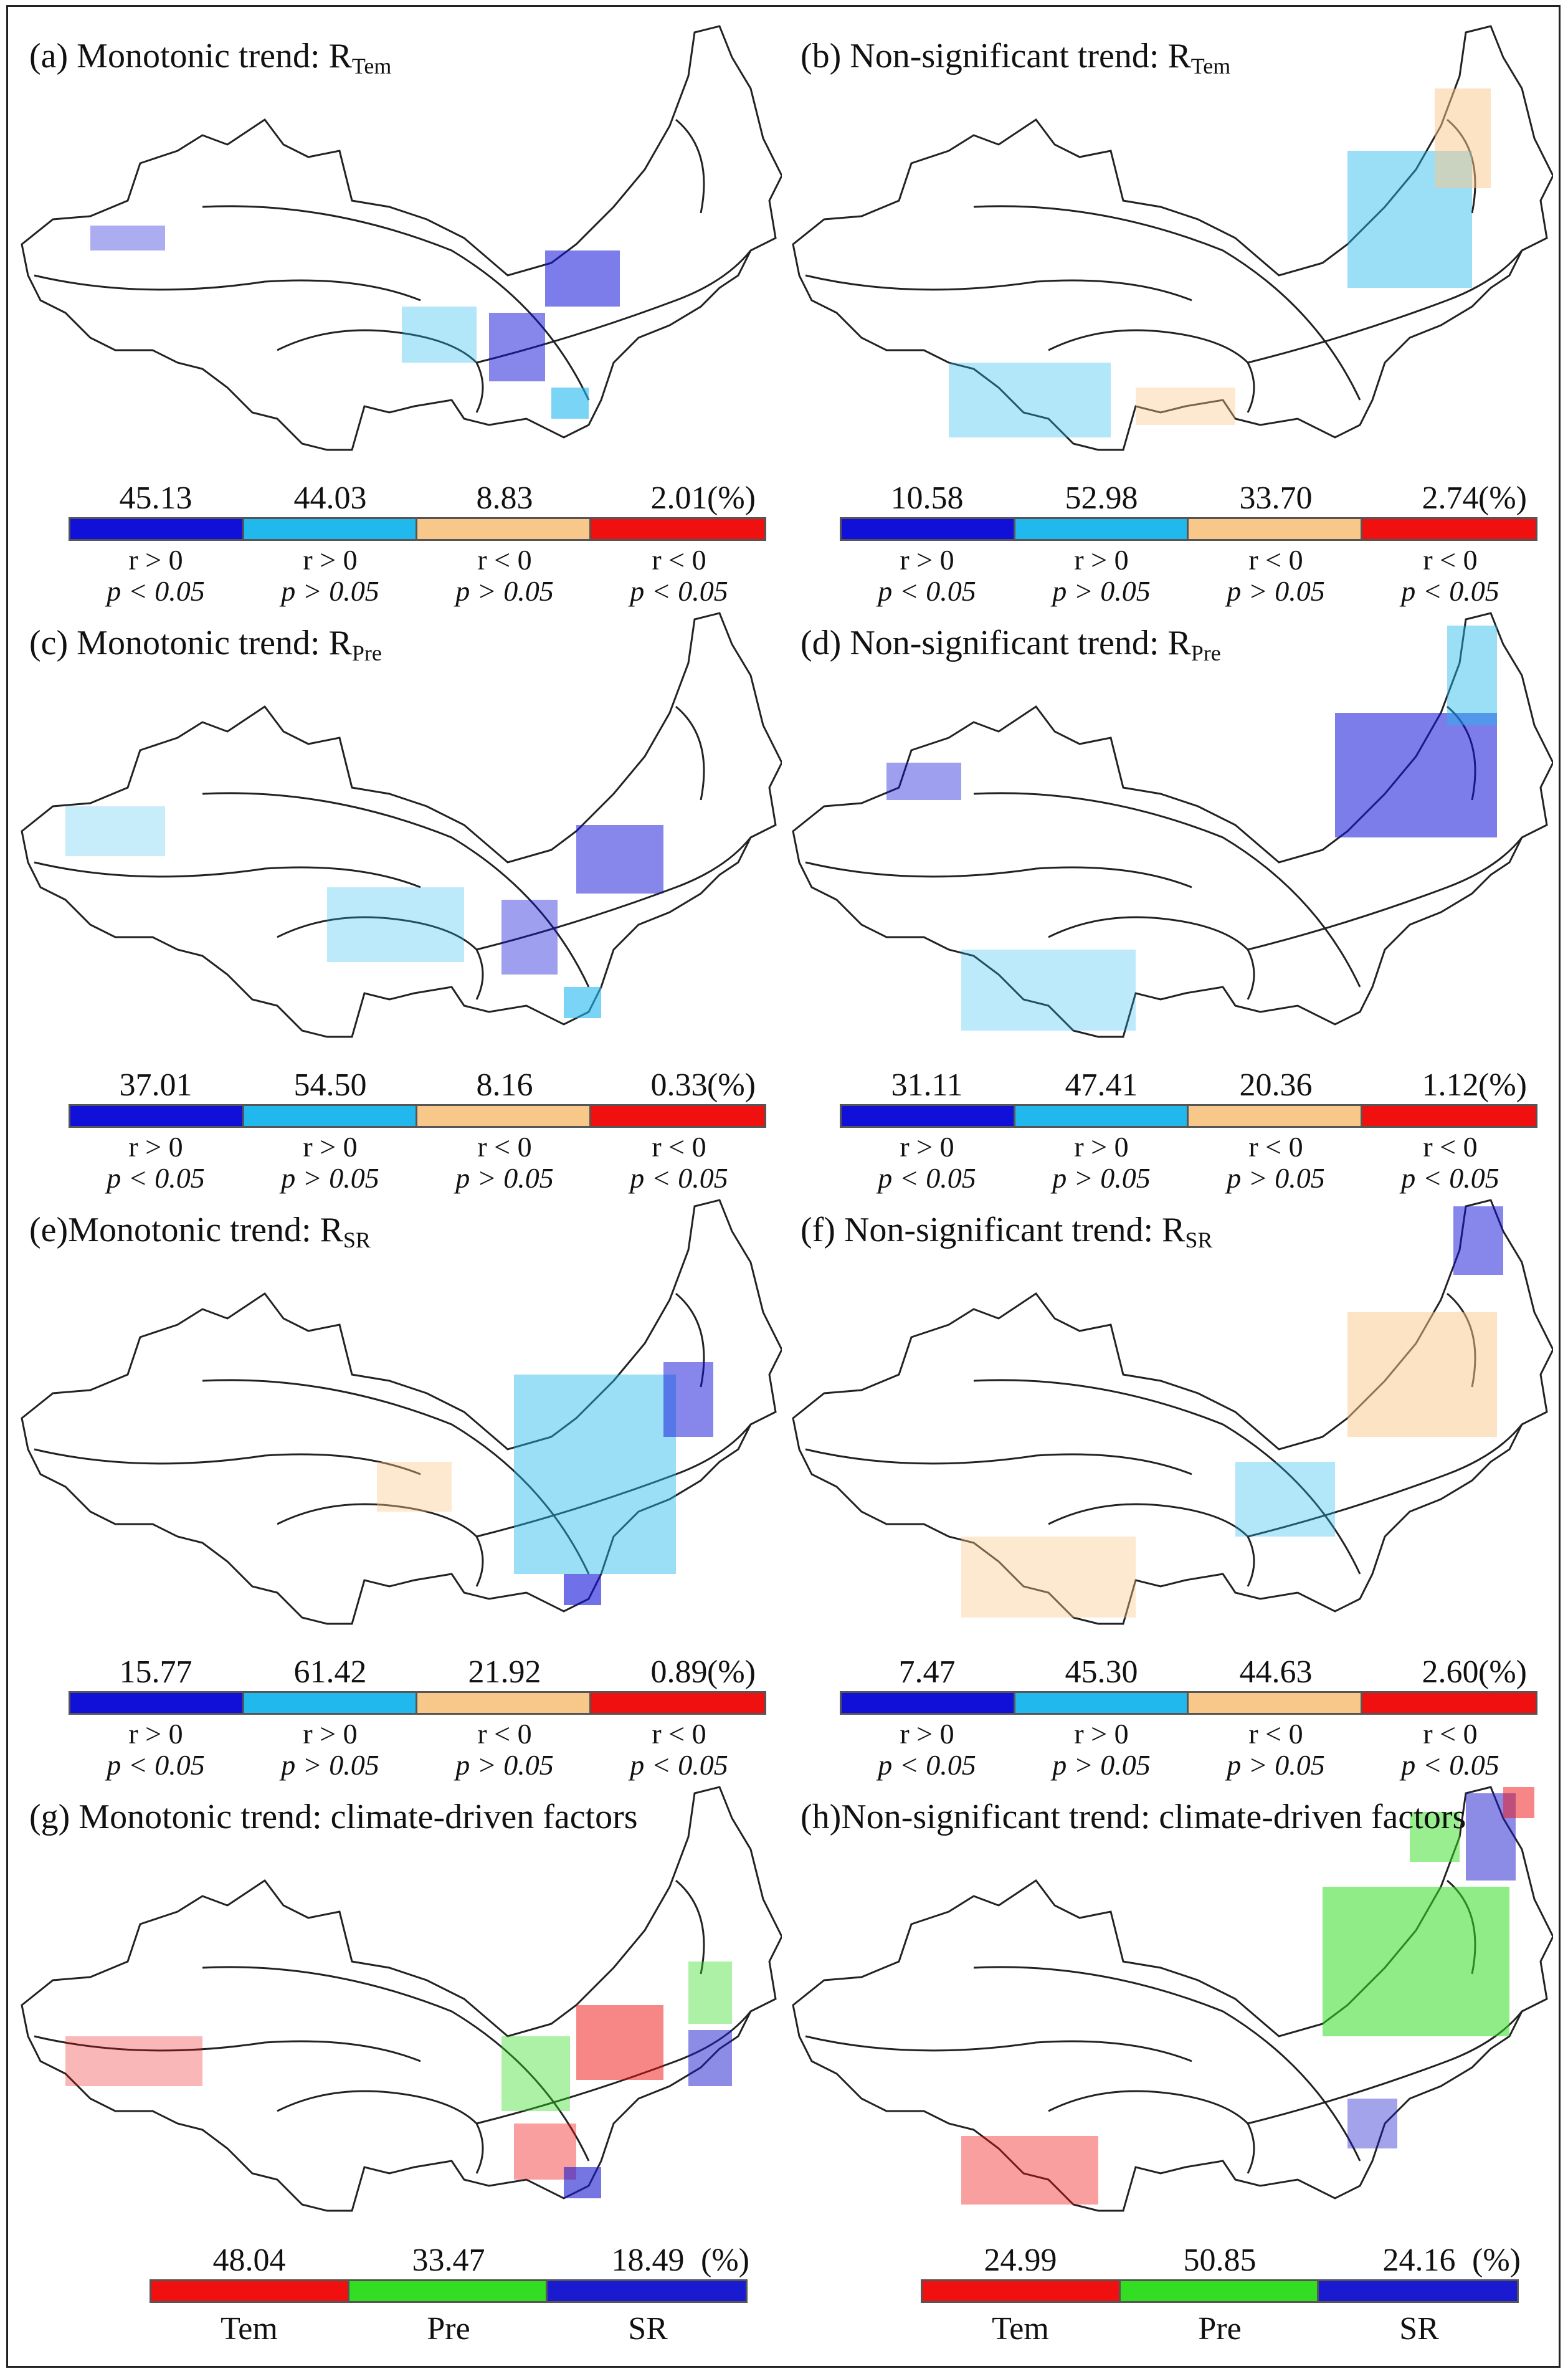 The width and height of the screenshot is (1568, 2374). What do you see at coordinates (417, 498) in the screenshot?
I see `legend-values: 45.13 44.03 8.83 2.01` at bounding box center [417, 498].